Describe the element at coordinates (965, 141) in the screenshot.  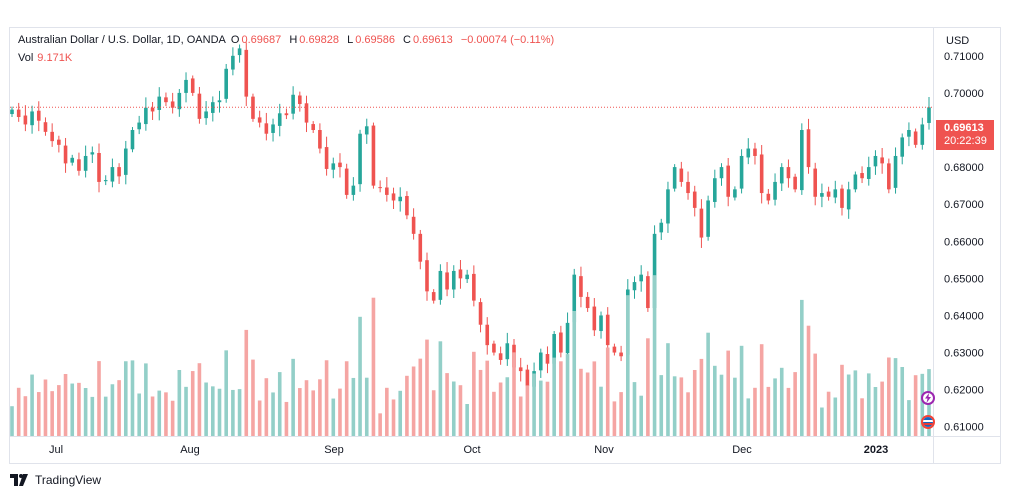
I see `bar-countdown: 20:22:39` at that location.